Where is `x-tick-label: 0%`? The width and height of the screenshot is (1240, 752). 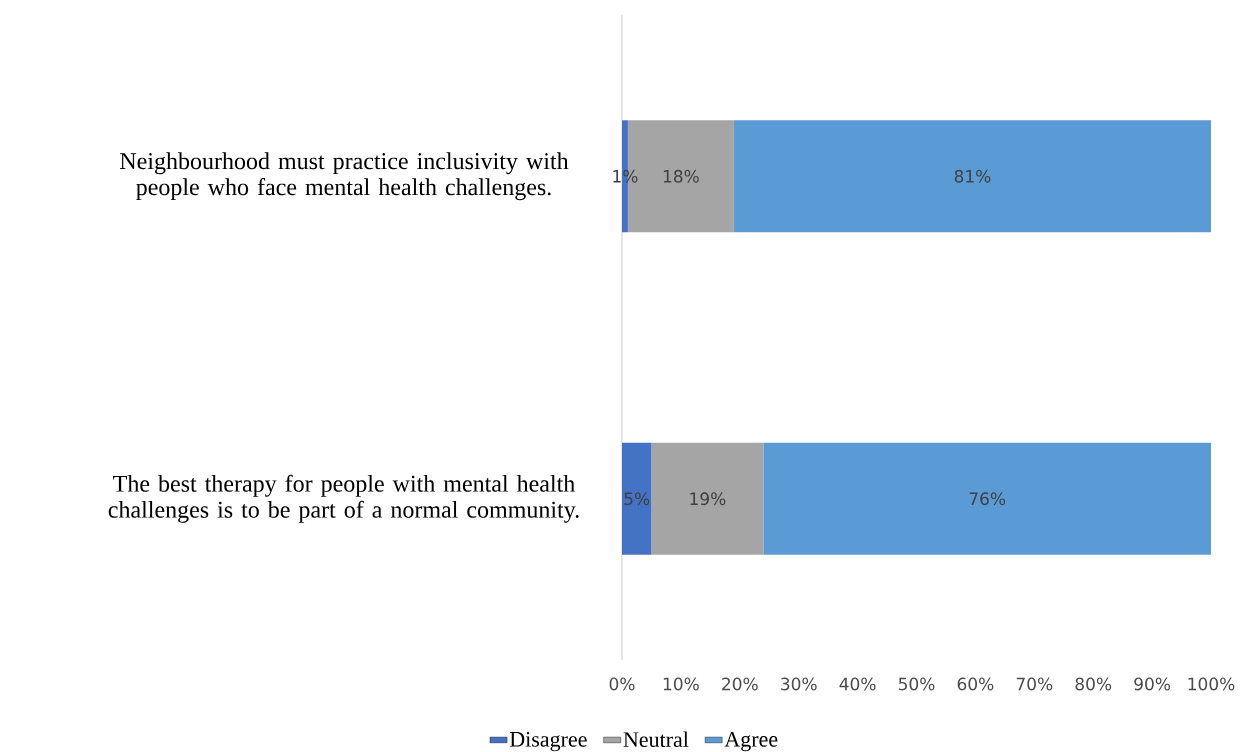
x-tick-label: 0% is located at coordinates (622, 684).